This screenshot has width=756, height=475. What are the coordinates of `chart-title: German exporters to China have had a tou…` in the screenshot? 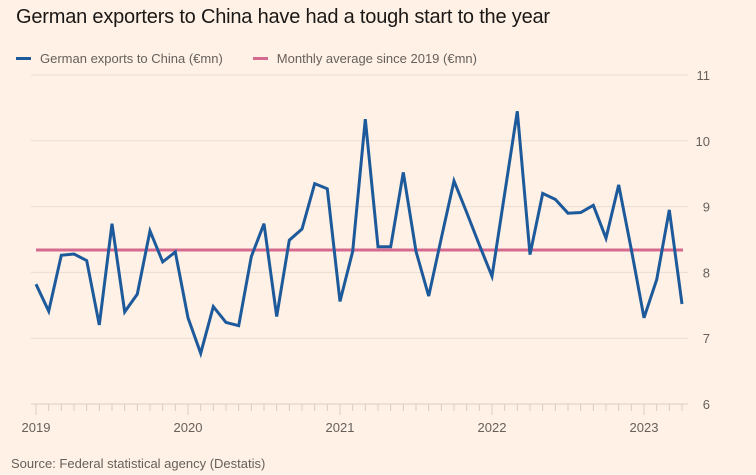 It's located at (283, 17).